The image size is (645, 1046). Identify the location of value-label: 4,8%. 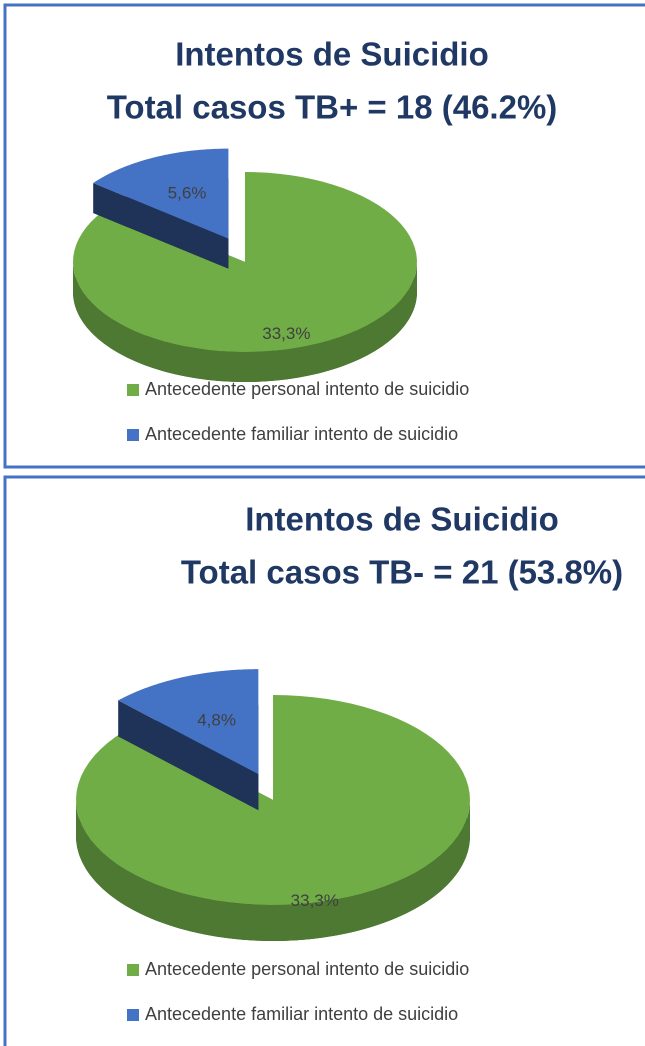
(216, 719).